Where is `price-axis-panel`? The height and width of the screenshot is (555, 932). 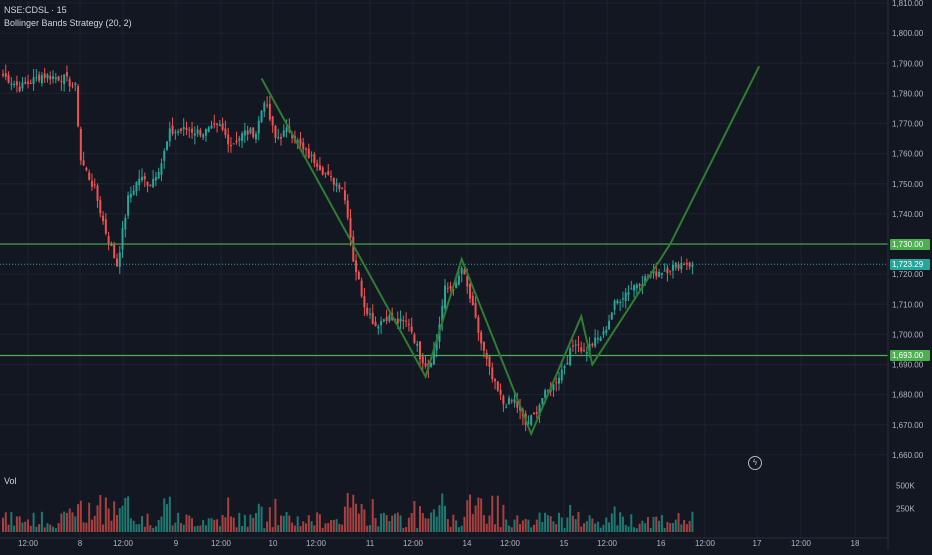
price-axis-panel is located at coordinates (910, 275).